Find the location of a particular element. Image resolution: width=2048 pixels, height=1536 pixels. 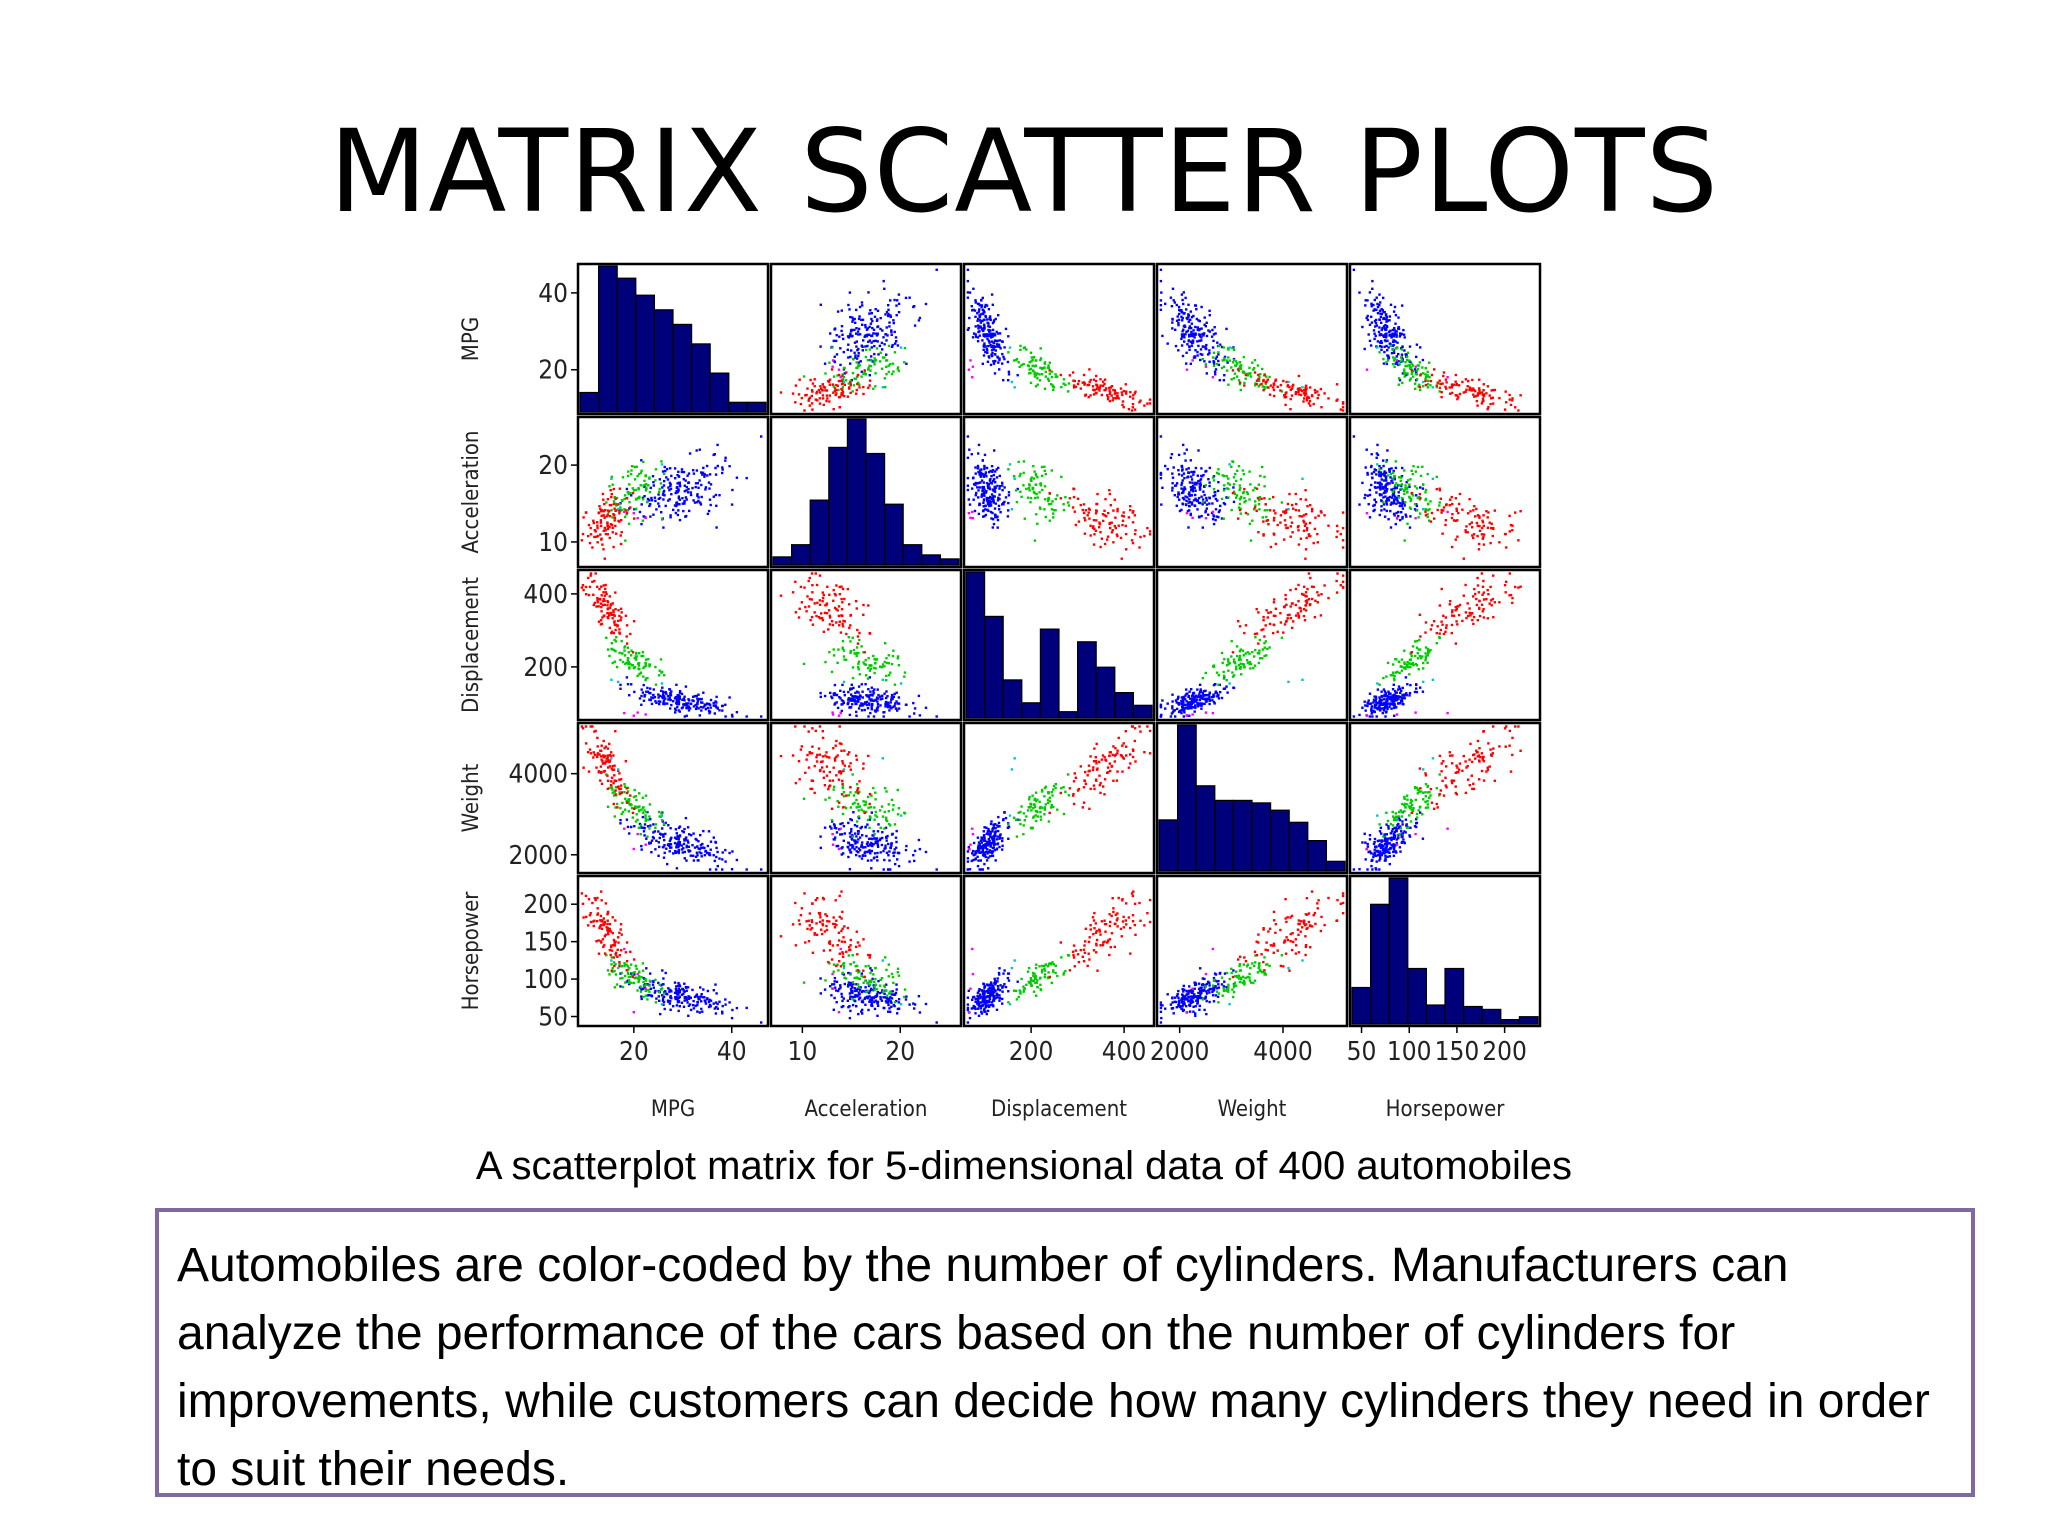

histogram-bar is located at coordinates (801, 555).